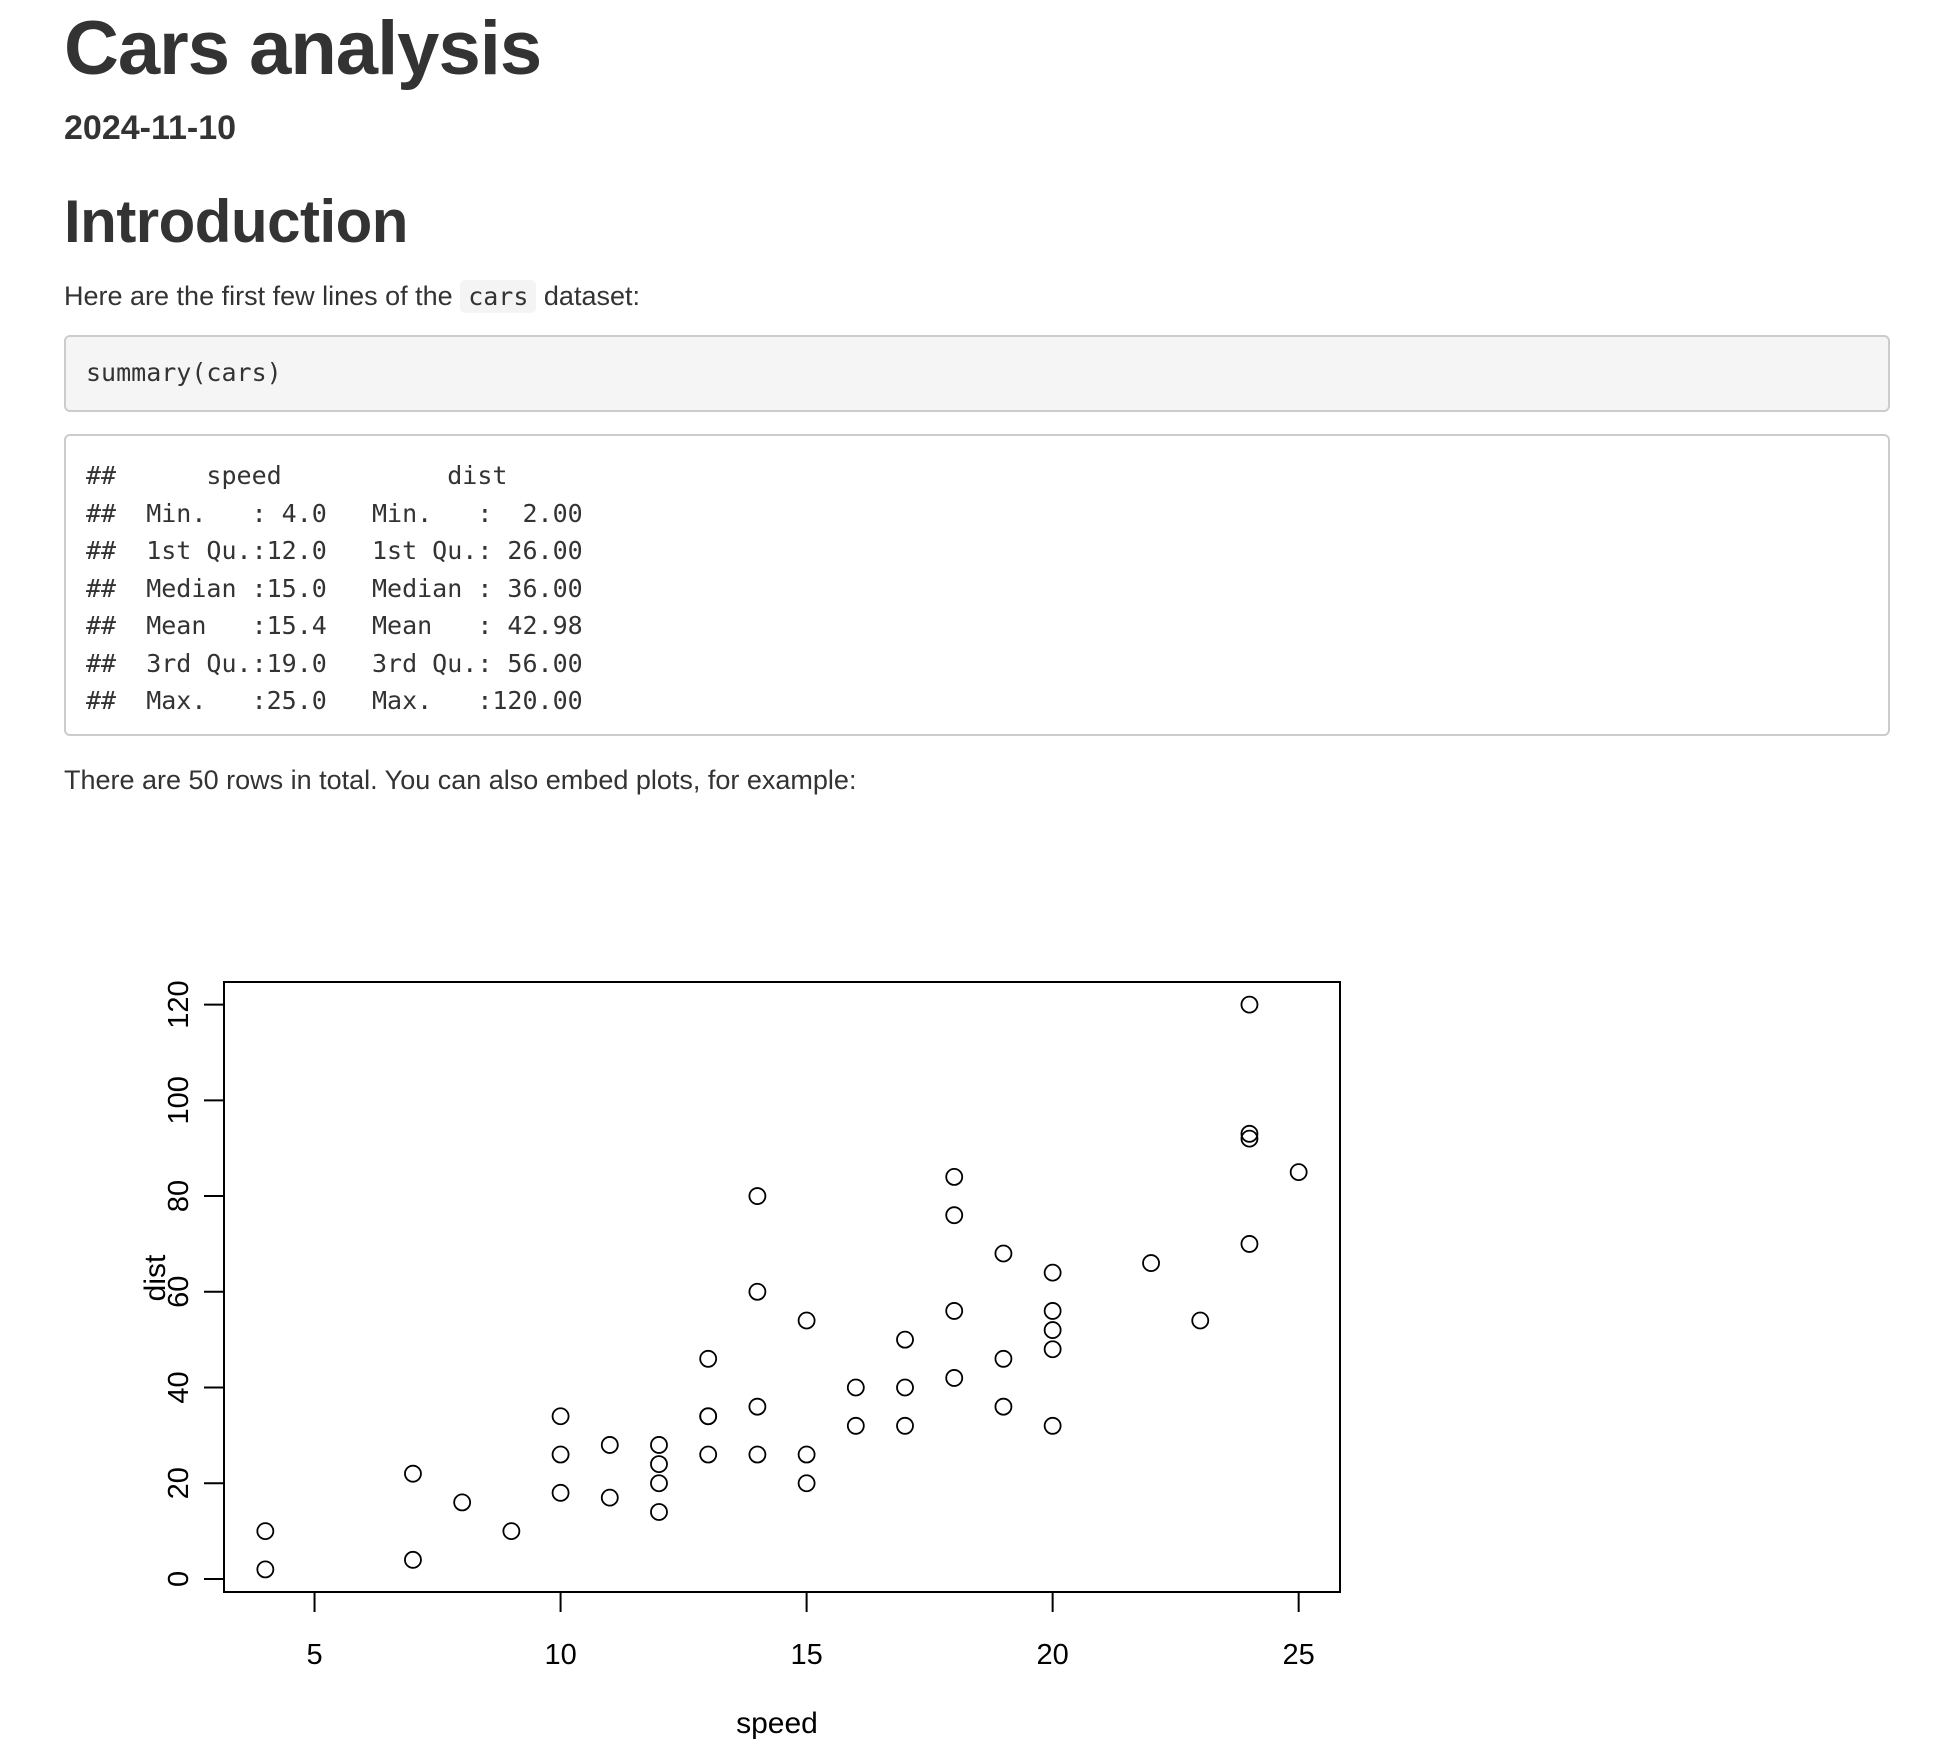 The image size is (1942, 1763). I want to click on intro-text-after: dataset:, so click(588, 296).